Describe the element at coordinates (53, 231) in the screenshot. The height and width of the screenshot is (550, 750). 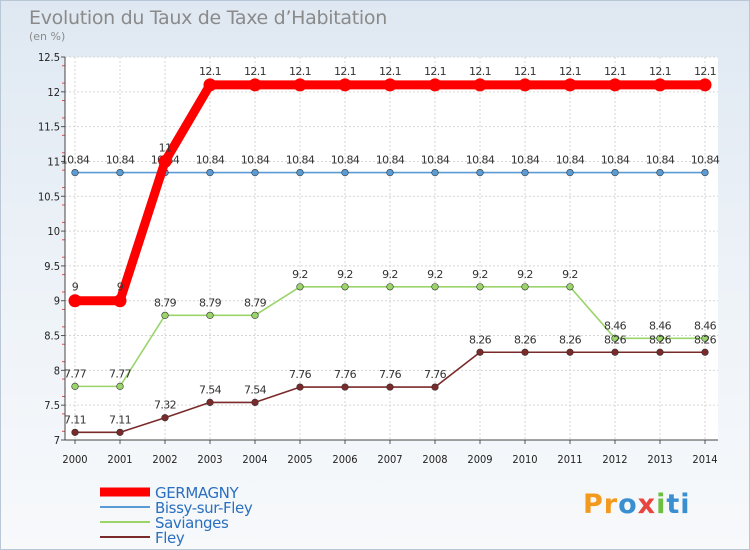
I see `y-tick-label: 10` at that location.